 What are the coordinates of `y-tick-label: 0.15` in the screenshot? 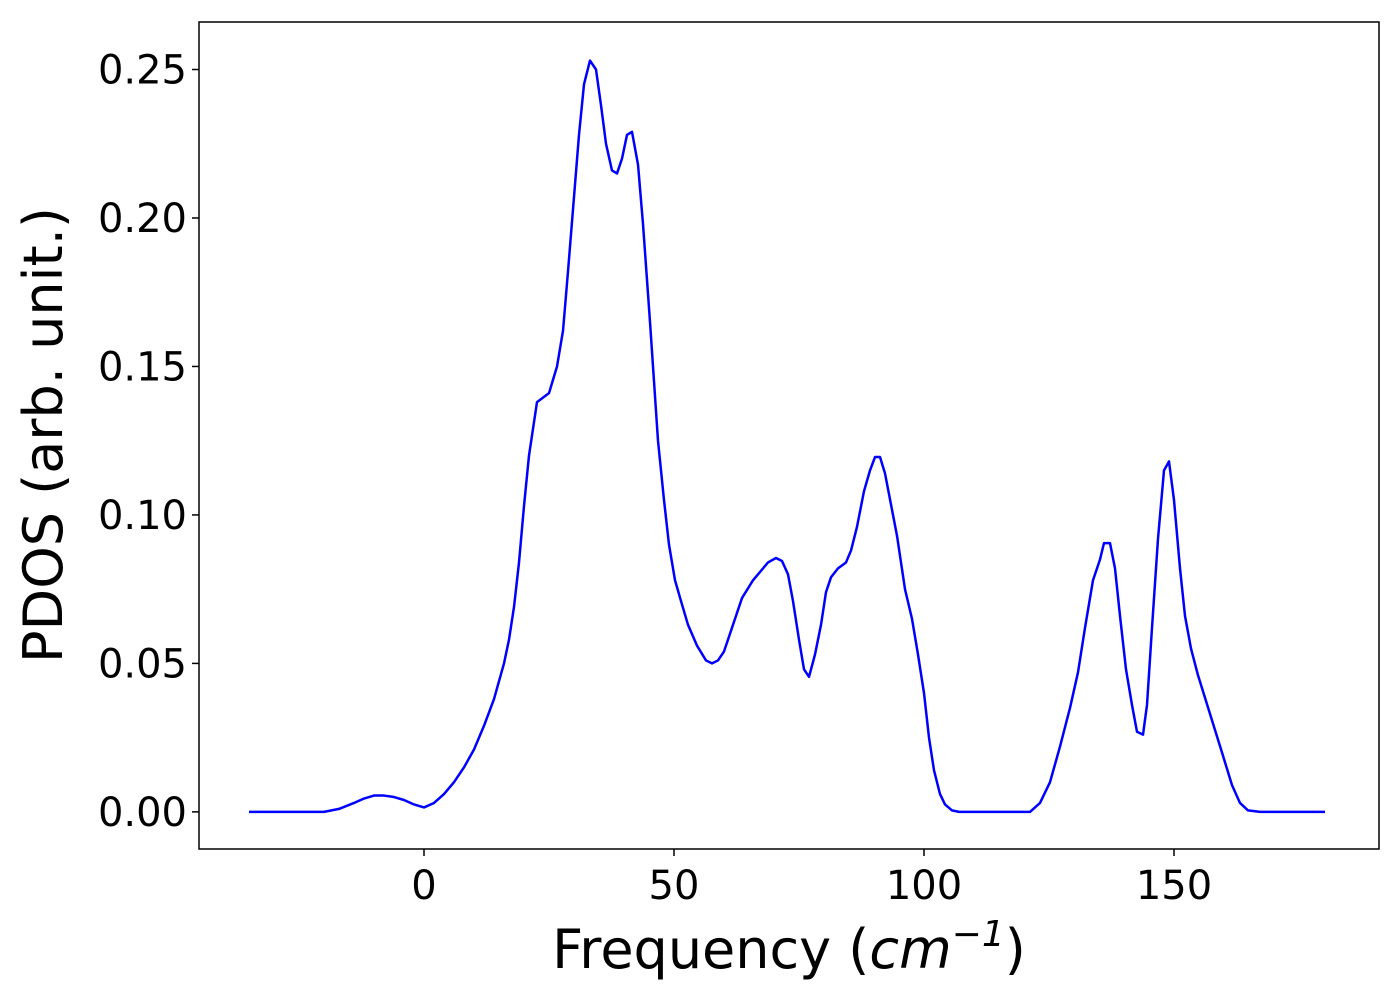 It's located at (142, 367).